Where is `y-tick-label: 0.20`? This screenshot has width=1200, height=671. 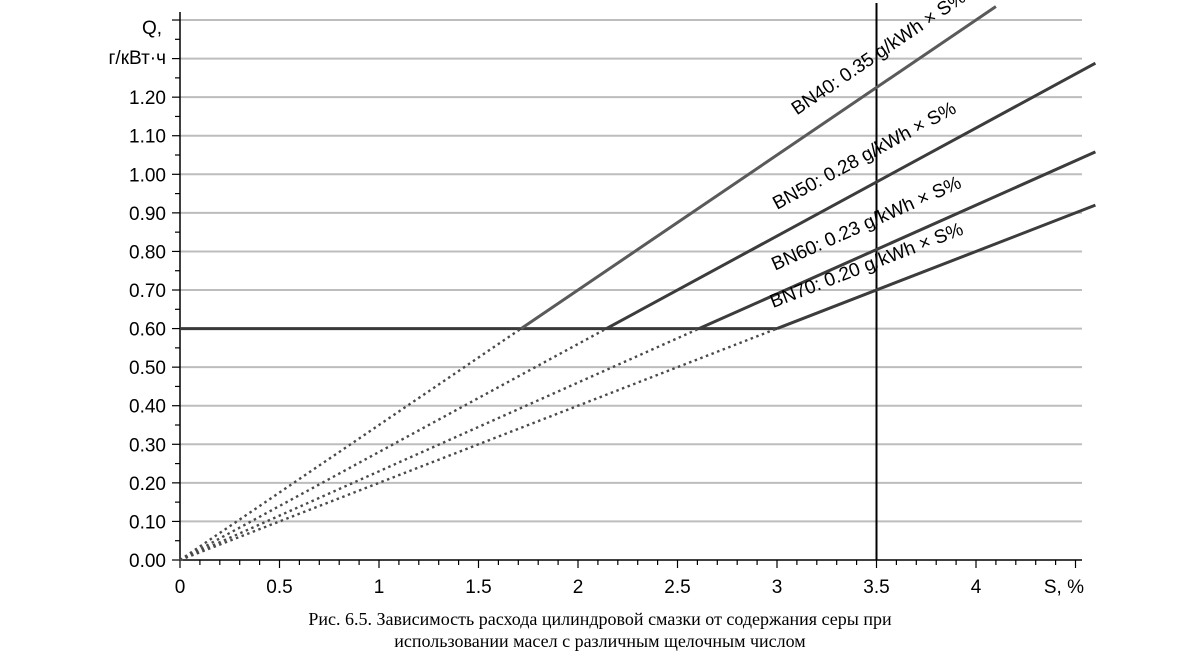
y-tick-label: 0.20 is located at coordinates (147, 484).